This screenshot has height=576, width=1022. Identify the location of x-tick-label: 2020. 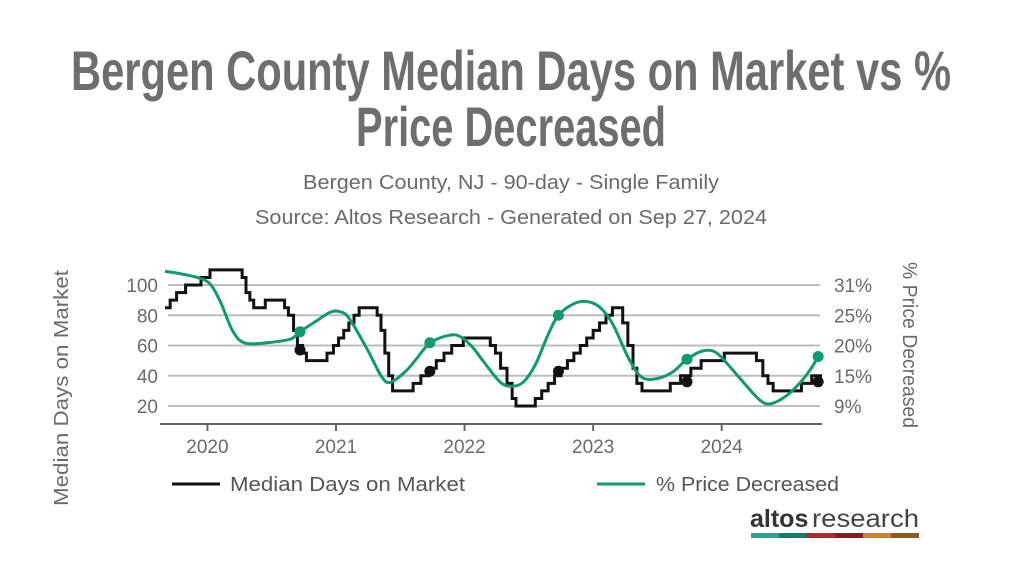
(207, 447).